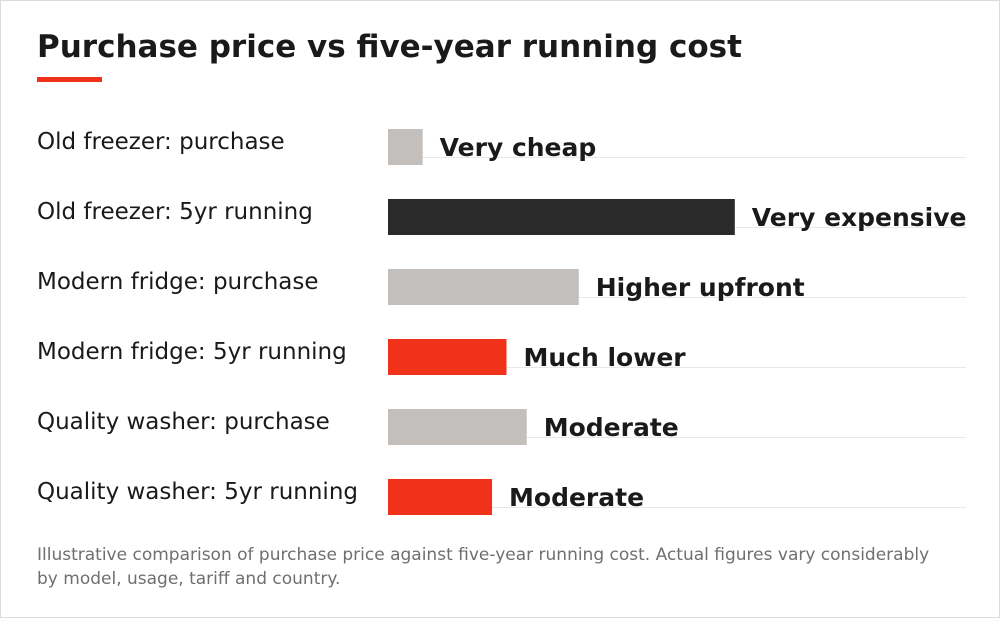  Describe the element at coordinates (859, 217) in the screenshot. I see `bar-value-label: Very expensive` at that location.